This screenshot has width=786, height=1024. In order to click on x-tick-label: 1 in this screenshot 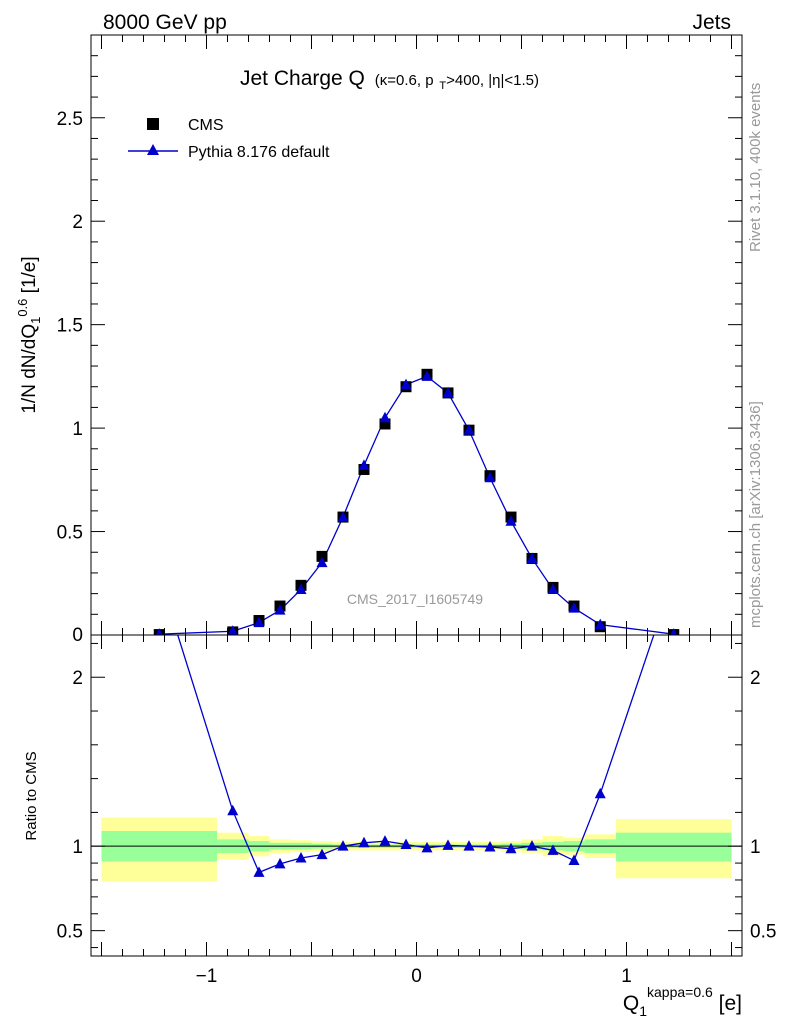, I will do `click(626, 976)`.